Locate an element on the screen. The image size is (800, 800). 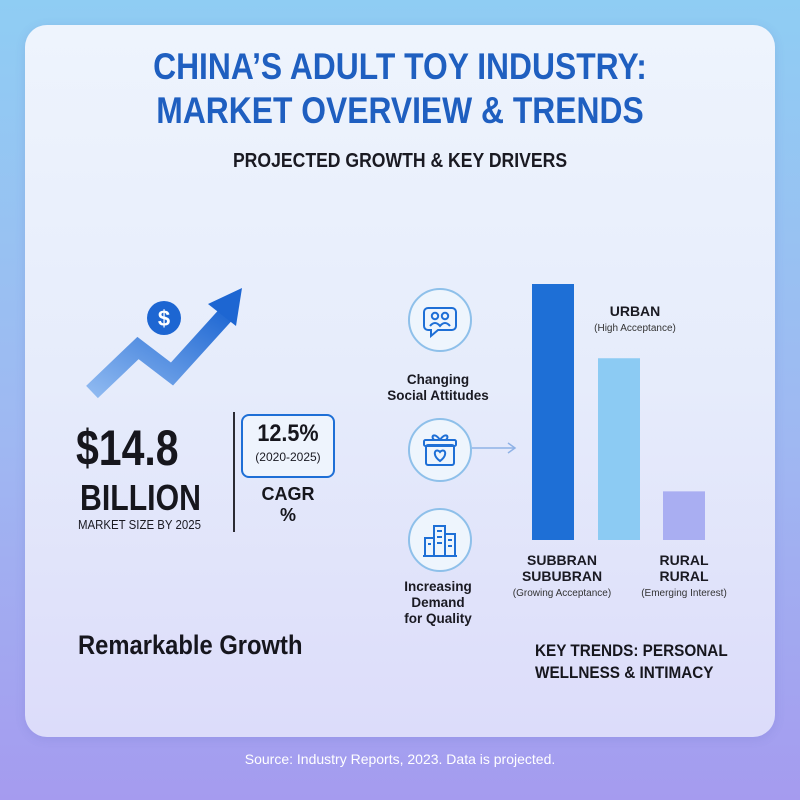
bar-suburban is located at coordinates (619, 449).